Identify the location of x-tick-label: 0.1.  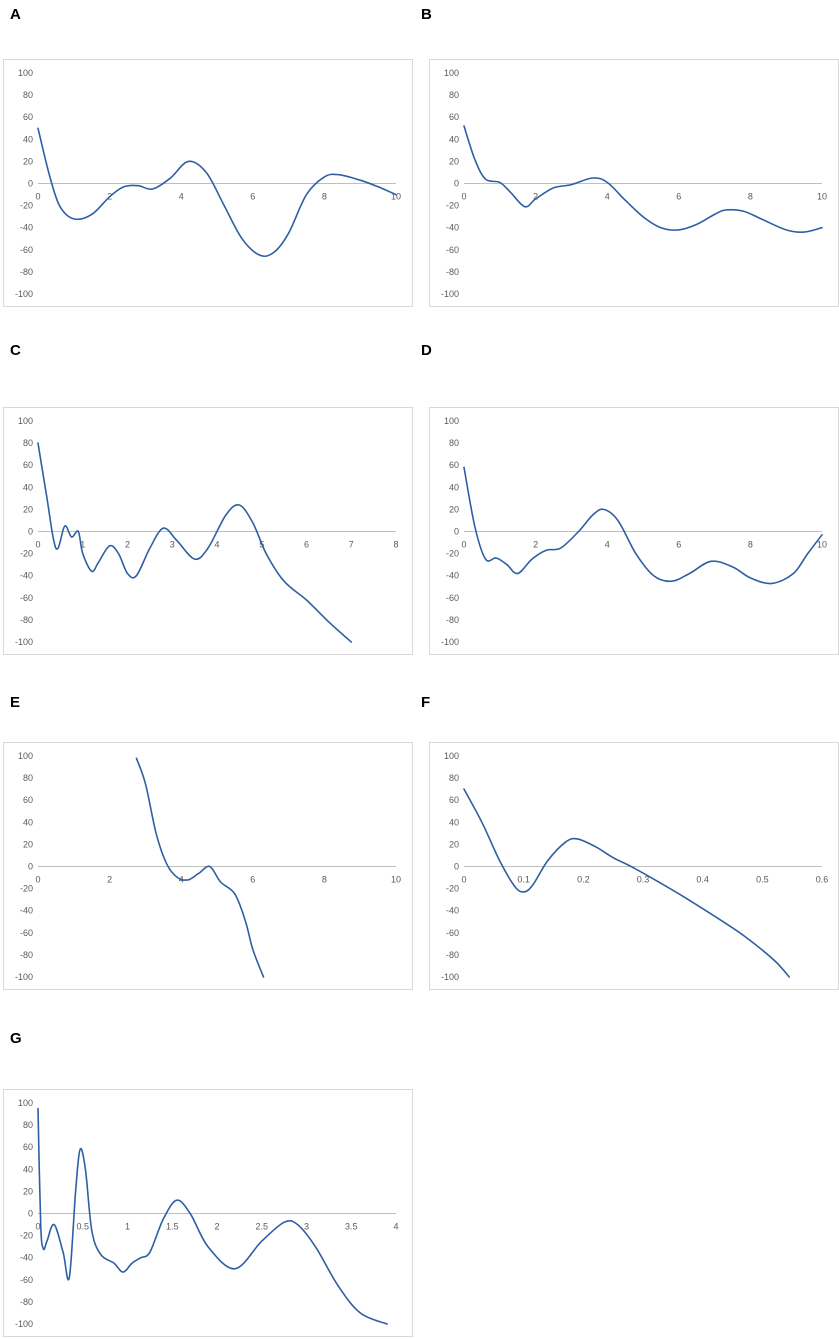
(523, 880).